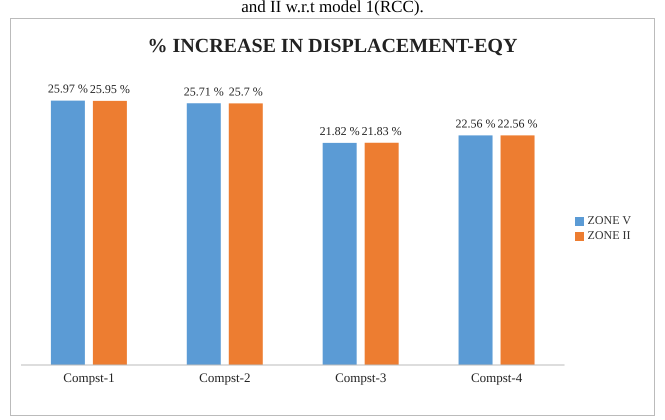  Describe the element at coordinates (340, 131) in the screenshot. I see `data-label: 21.82 %` at that location.